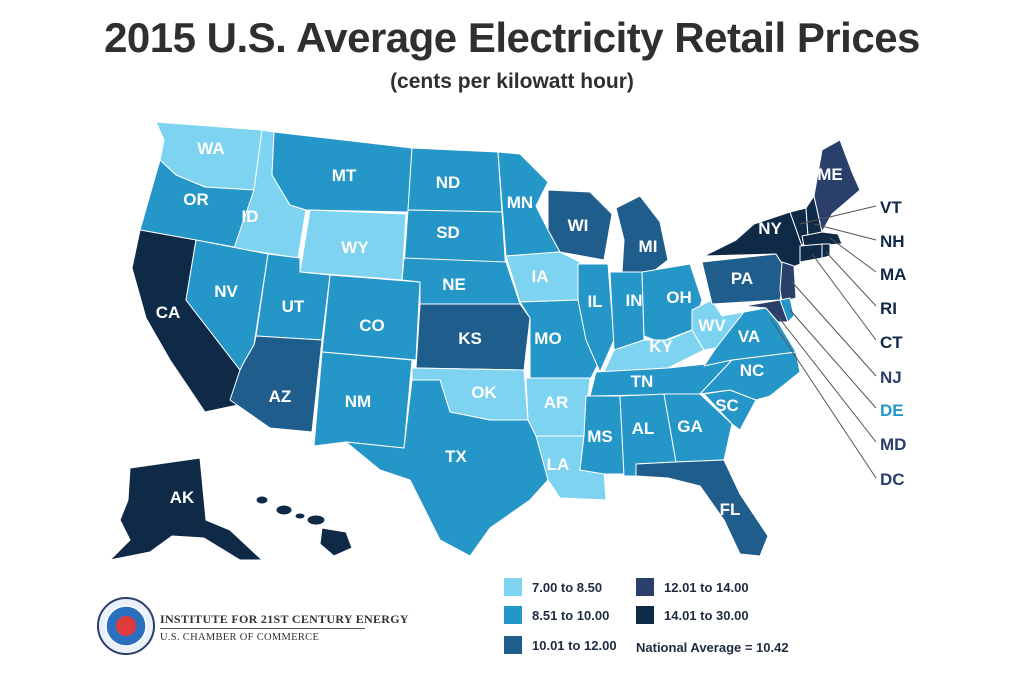 Image resolution: width=1024 pixels, height=682 pixels. What do you see at coordinates (837, 186) in the screenshot?
I see `state-ME` at bounding box center [837, 186].